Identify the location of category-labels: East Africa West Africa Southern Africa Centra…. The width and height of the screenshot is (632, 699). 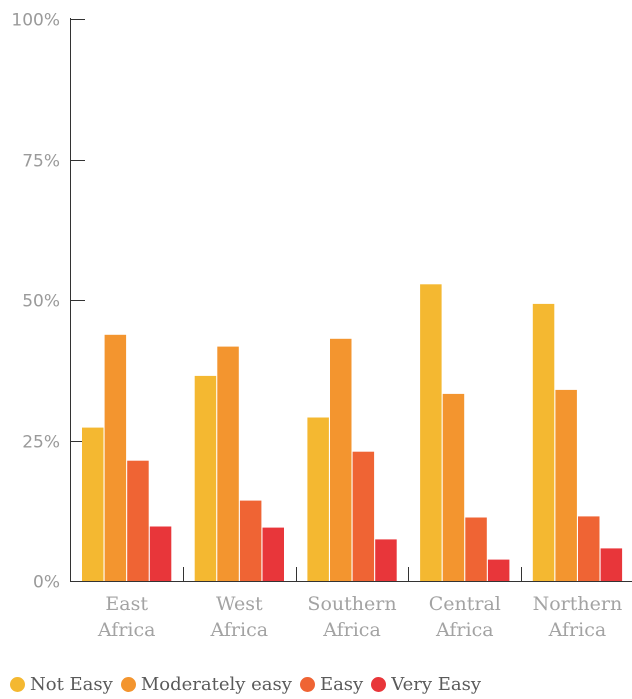
(359, 617).